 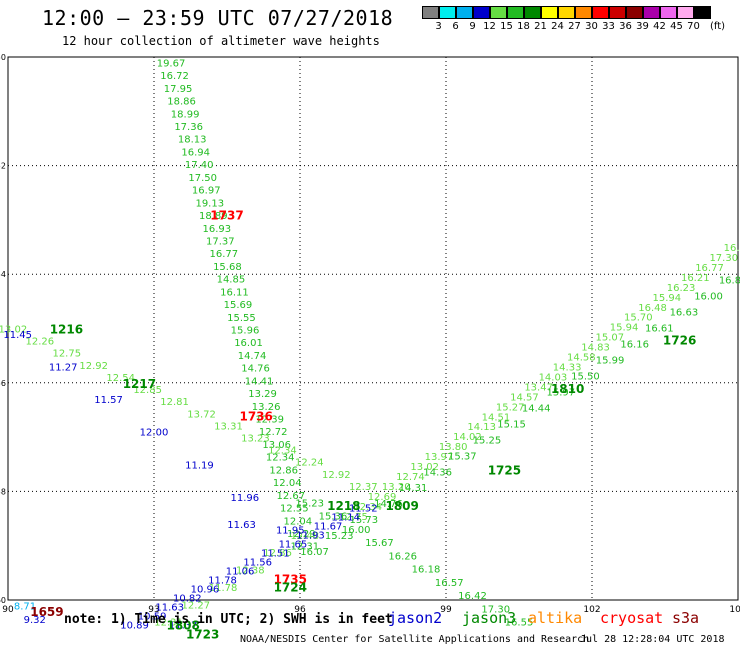 I want to click on swh-value: 12.27, so click(x=196, y=605).